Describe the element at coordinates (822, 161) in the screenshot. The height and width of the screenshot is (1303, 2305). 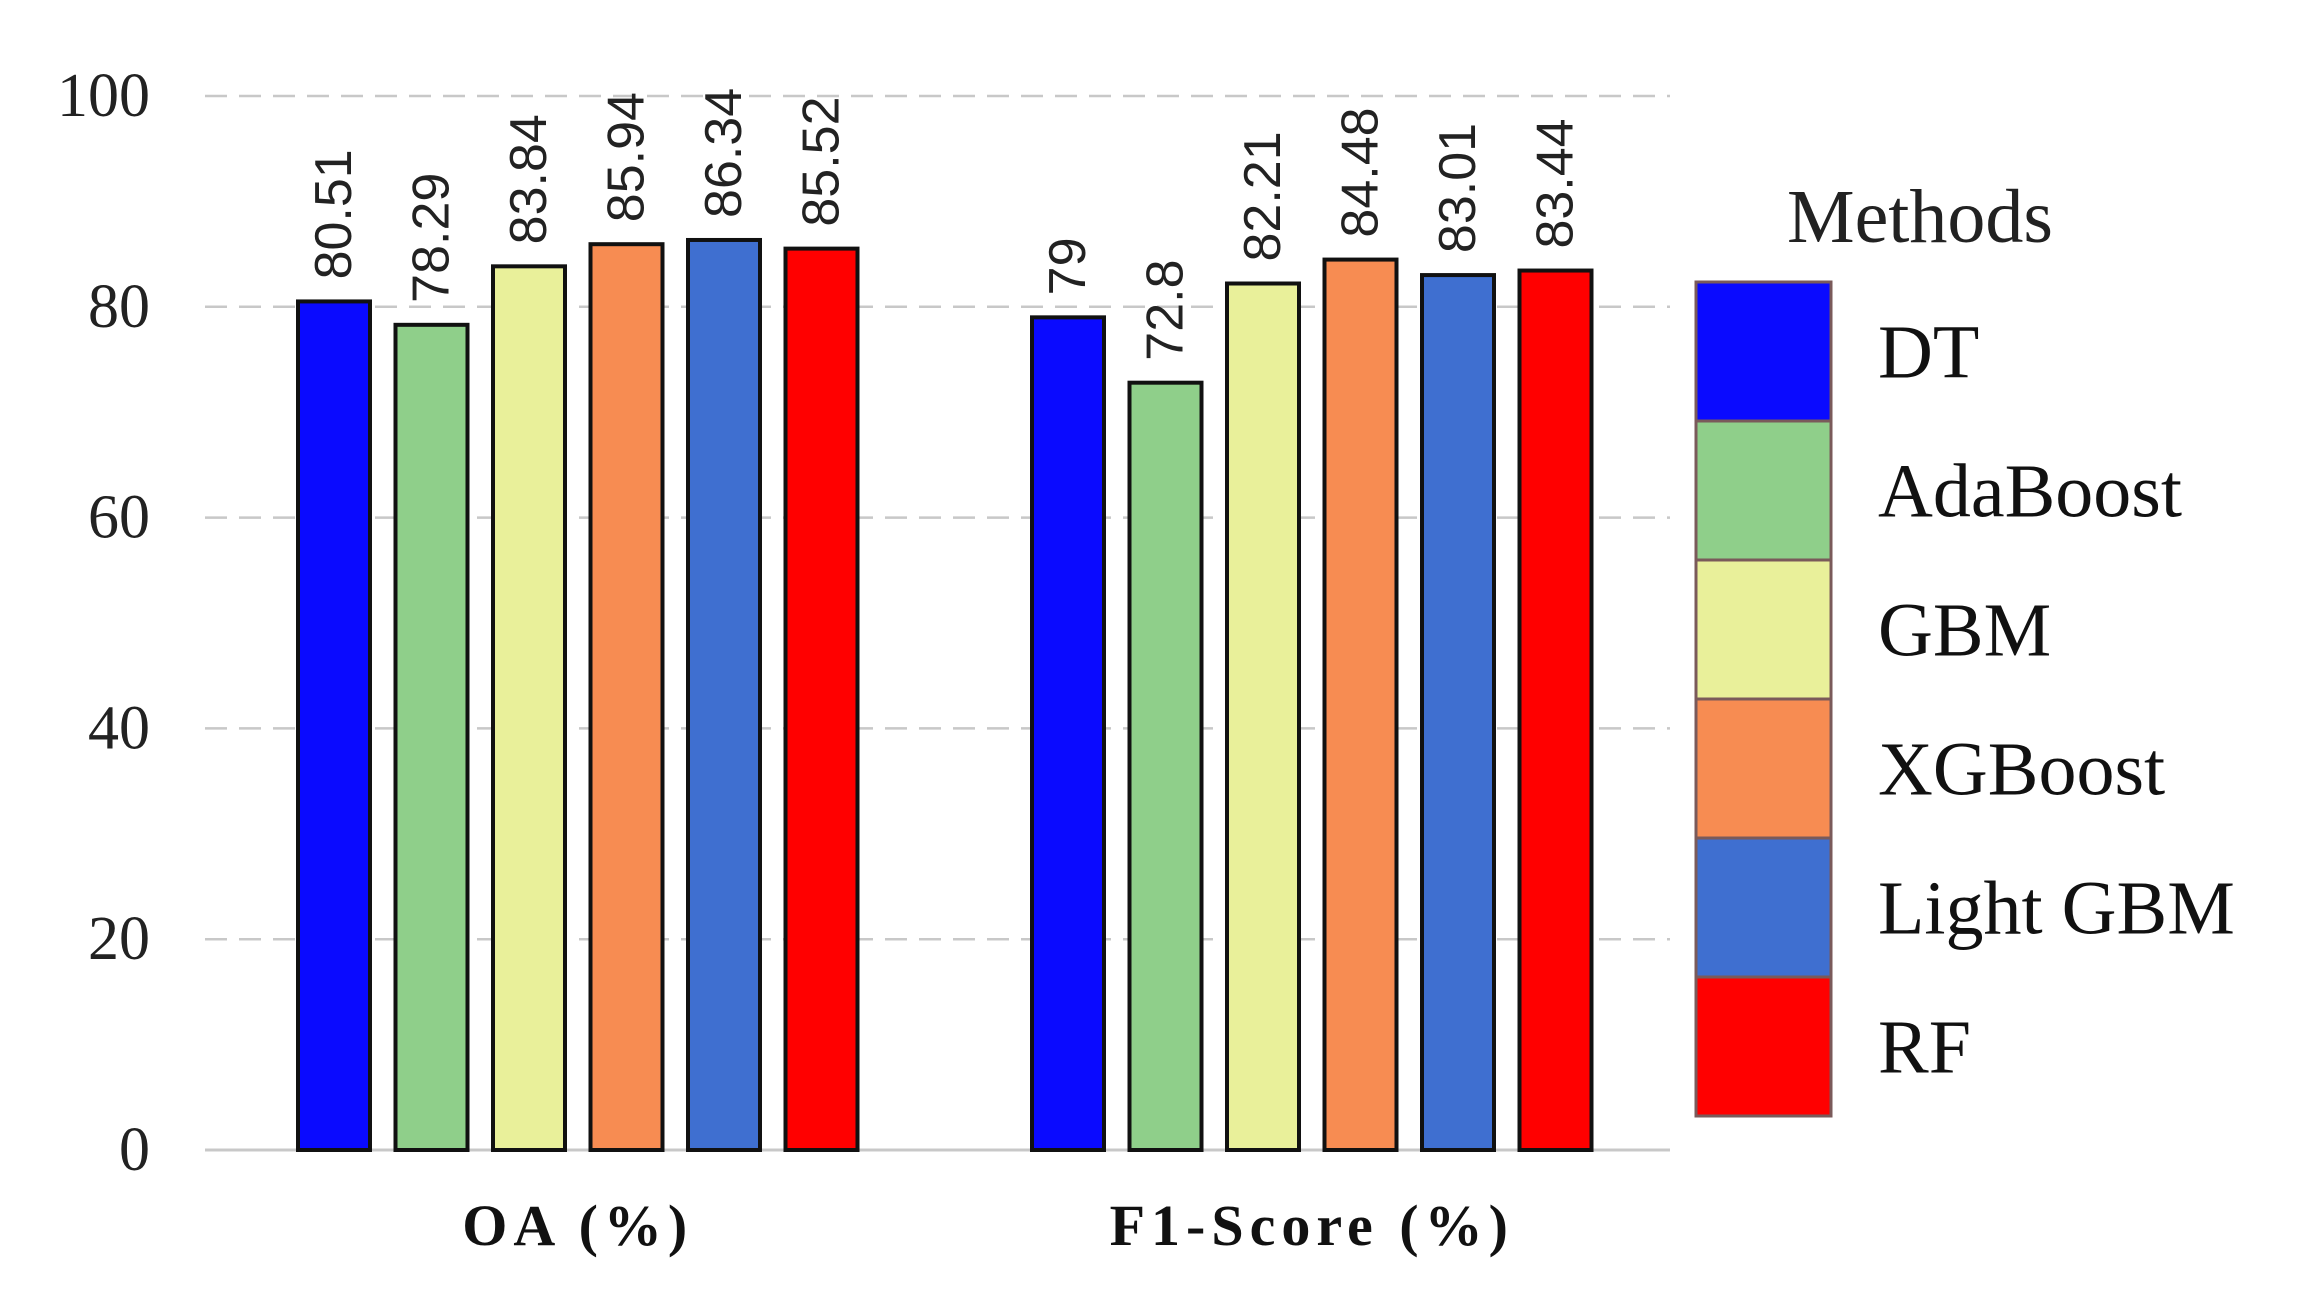
I see `data-label: 85.52` at that location.